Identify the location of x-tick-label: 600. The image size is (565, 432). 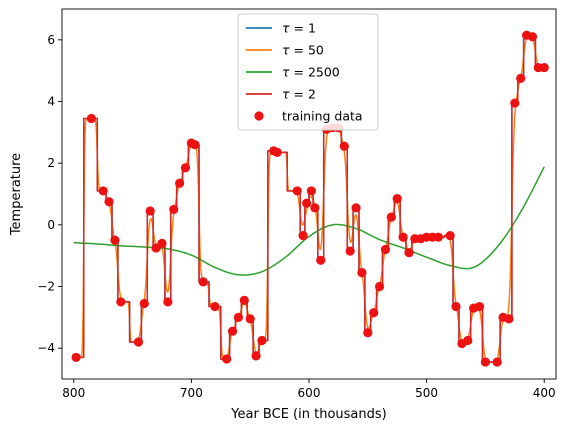
(309, 393).